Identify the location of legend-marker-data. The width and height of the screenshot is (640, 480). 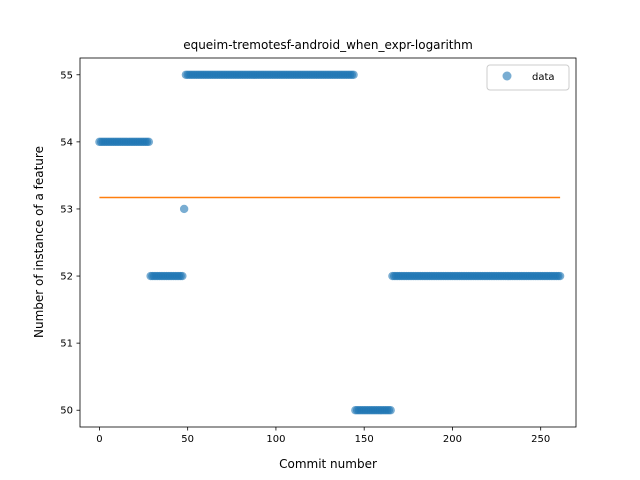
(507, 76).